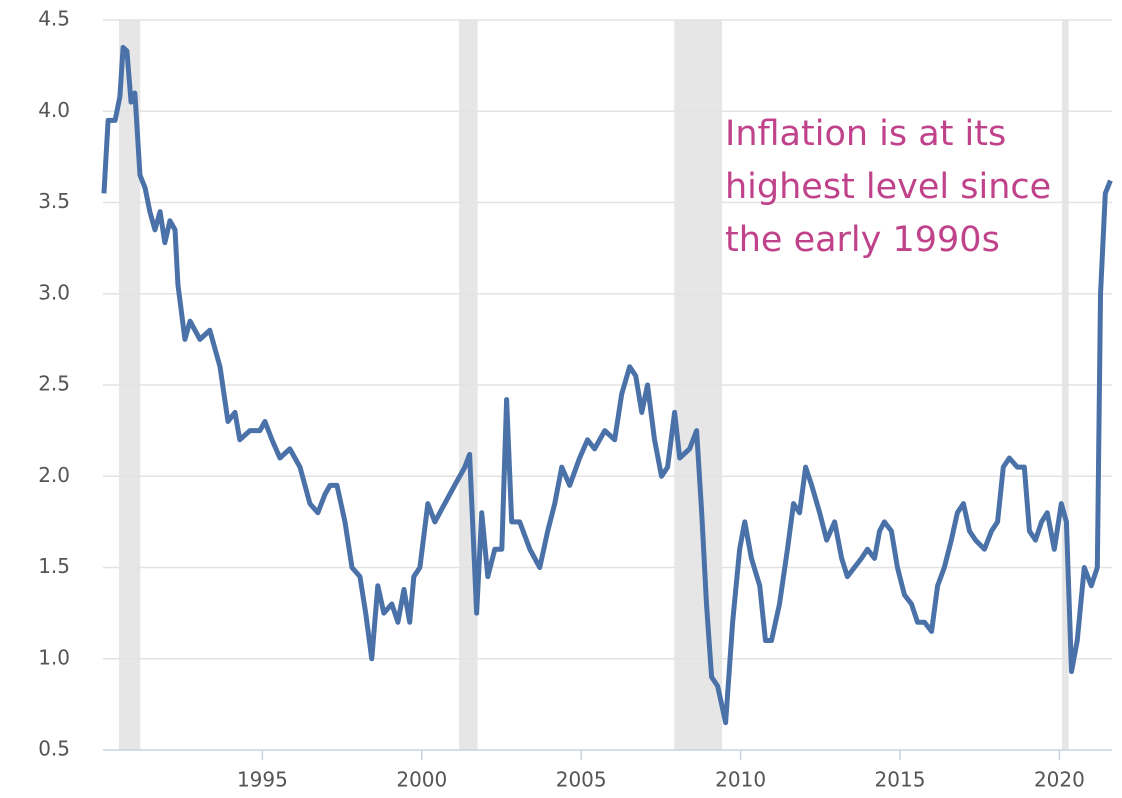  Describe the element at coordinates (421, 780) in the screenshot. I see `x-tick-label: 2000` at that location.